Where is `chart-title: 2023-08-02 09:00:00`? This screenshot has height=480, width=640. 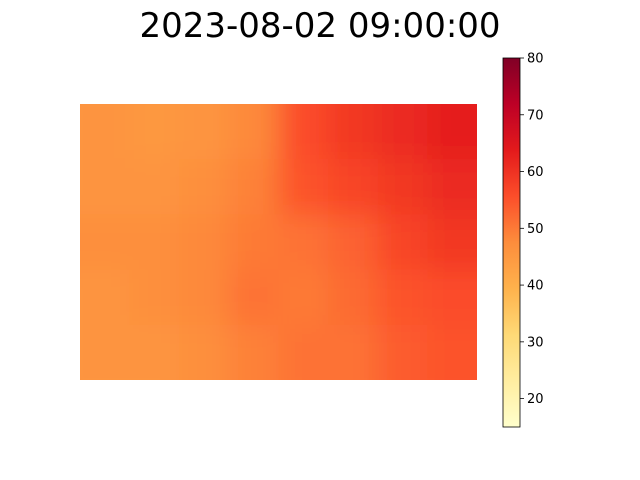
chart-title: 2023-08-02 09:00:00 is located at coordinates (320, 26).